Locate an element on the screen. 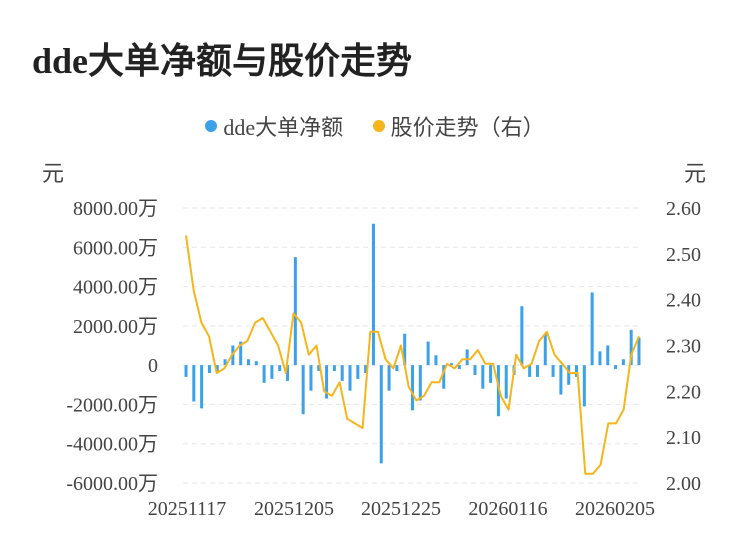  left-axis-unit: 元 is located at coordinates (53, 173).